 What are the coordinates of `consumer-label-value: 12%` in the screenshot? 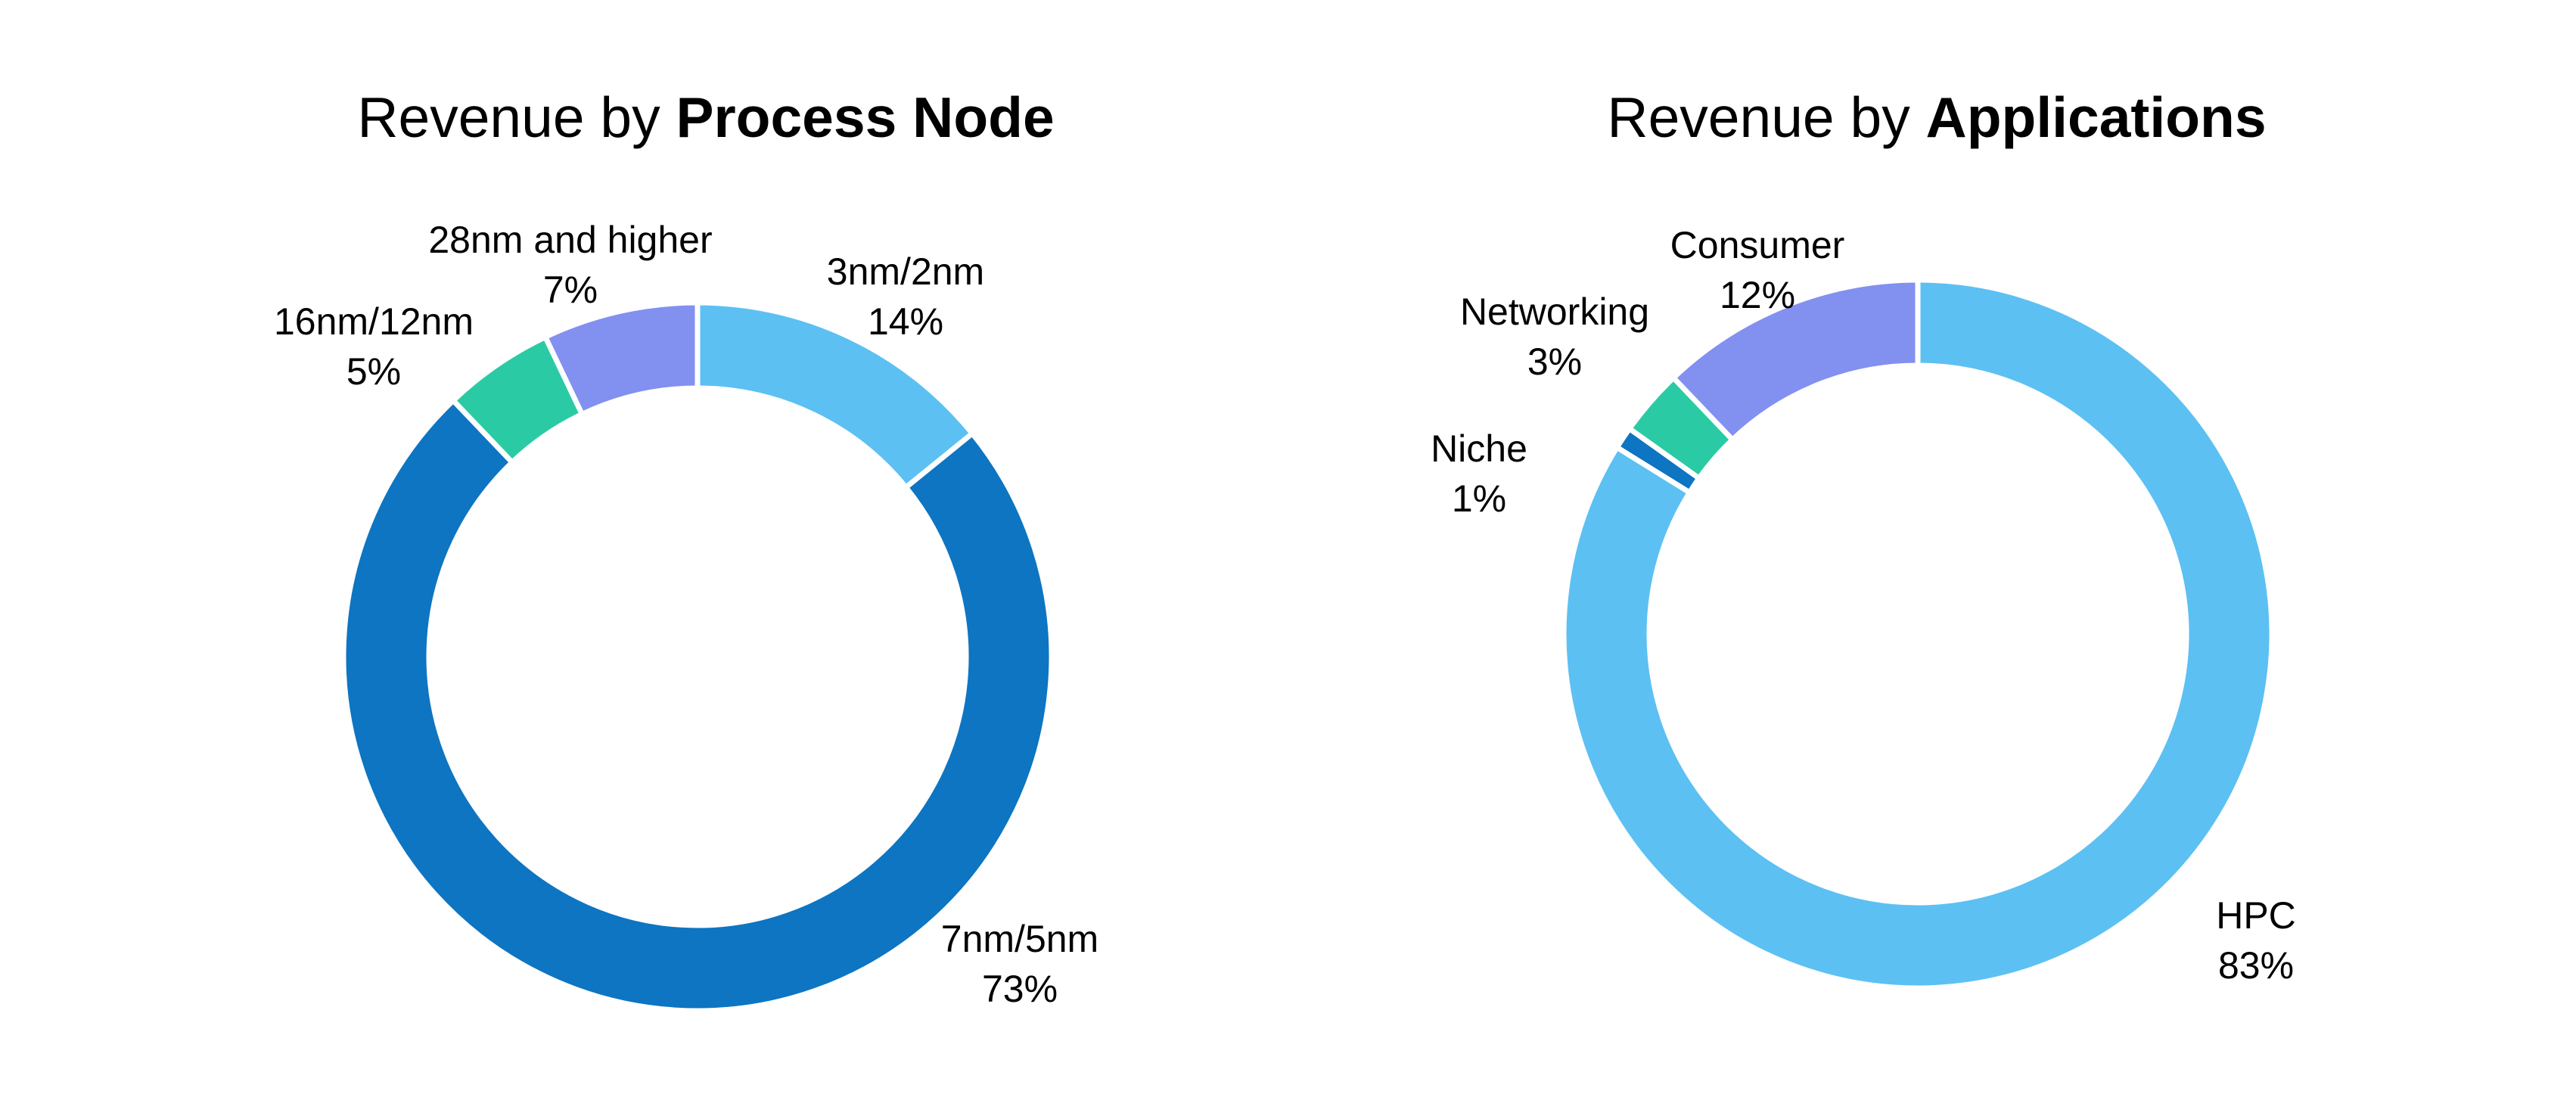 It's located at (1757, 295).